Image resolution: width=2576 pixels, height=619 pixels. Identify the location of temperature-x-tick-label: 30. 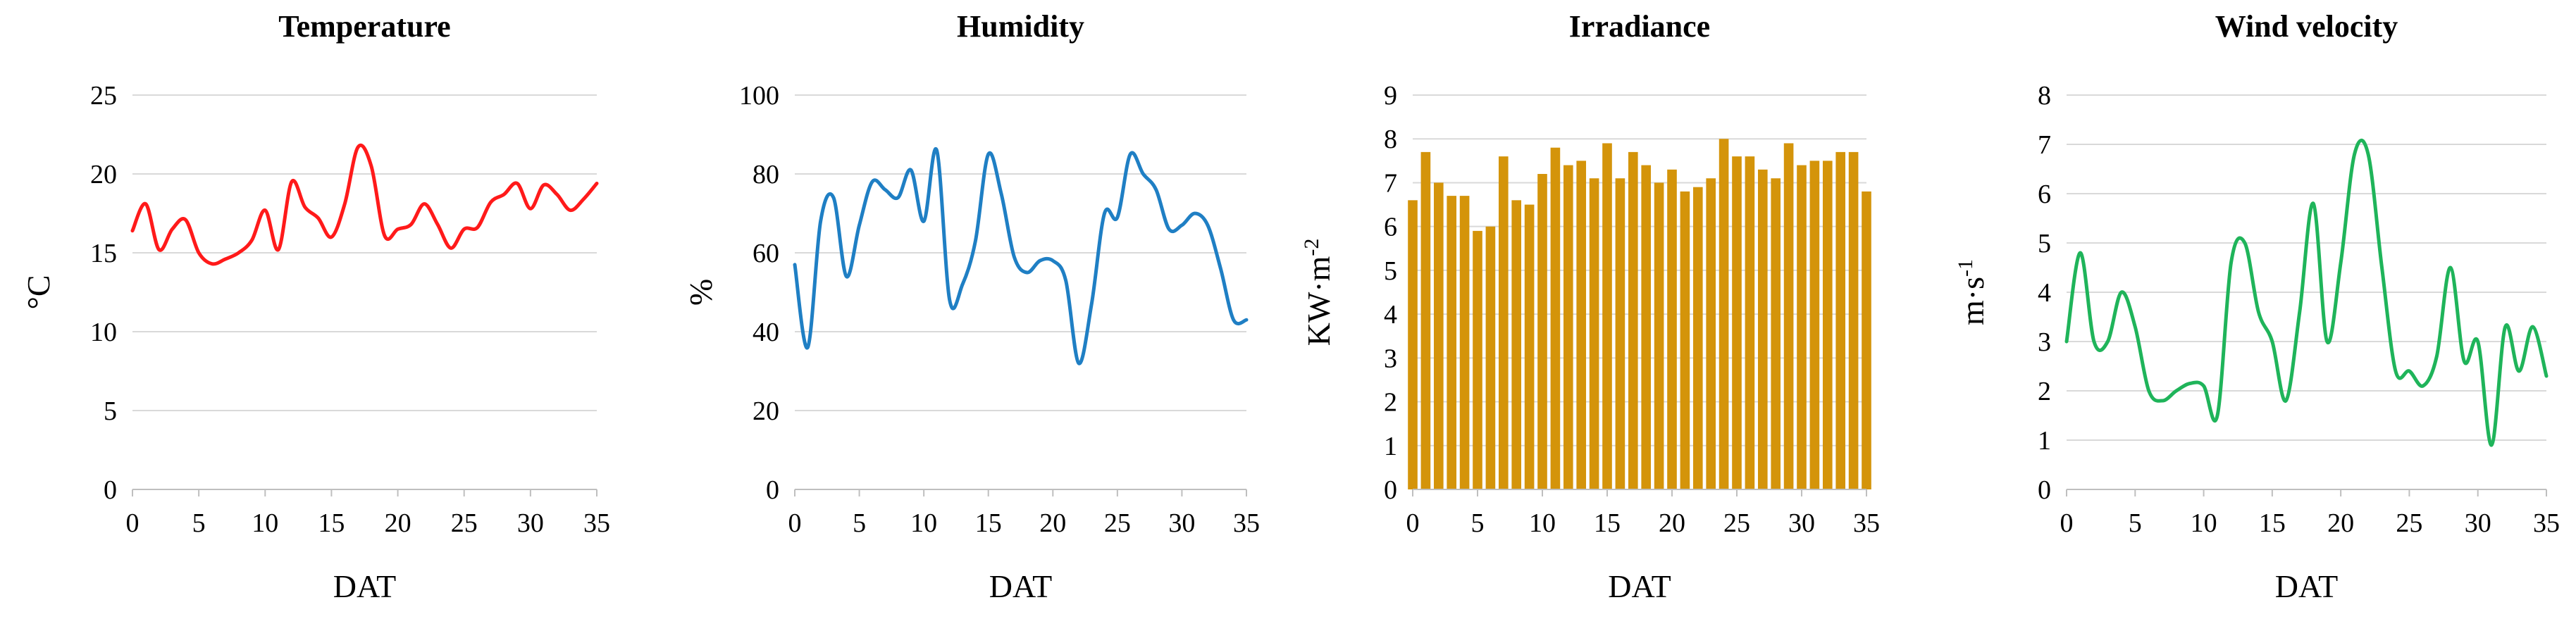
(530, 523).